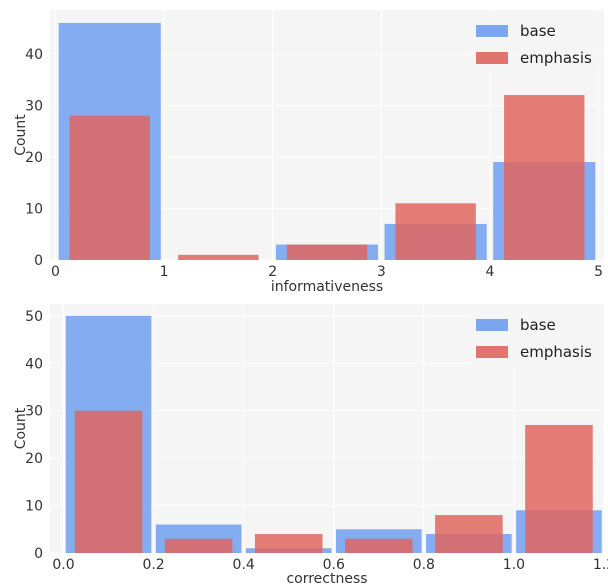 This screenshot has height=585, width=608. What do you see at coordinates (598, 272) in the screenshot?
I see `x-tick-label: 5` at bounding box center [598, 272].